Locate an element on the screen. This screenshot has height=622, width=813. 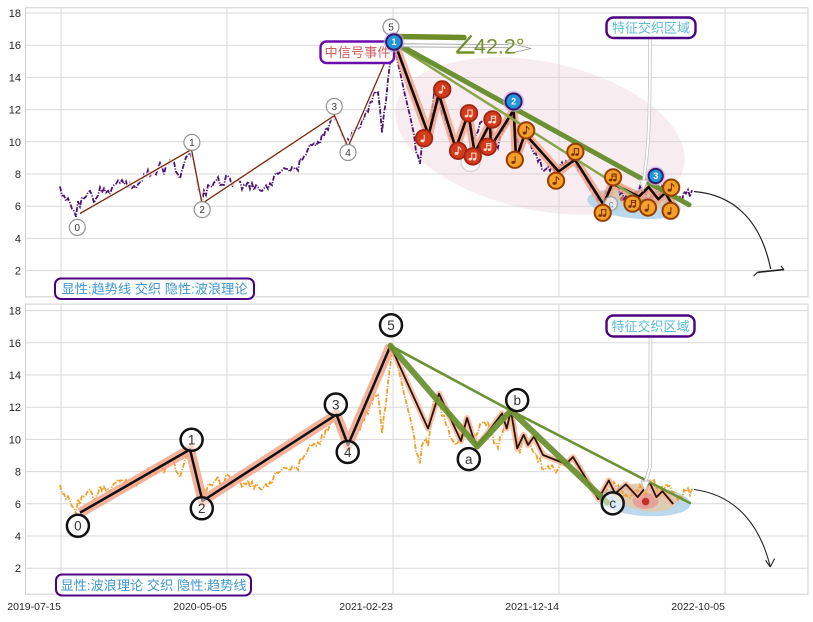
svg-text: 显性:波浪理论 交织 隐性:趋势线 is located at coordinates (153, 585).